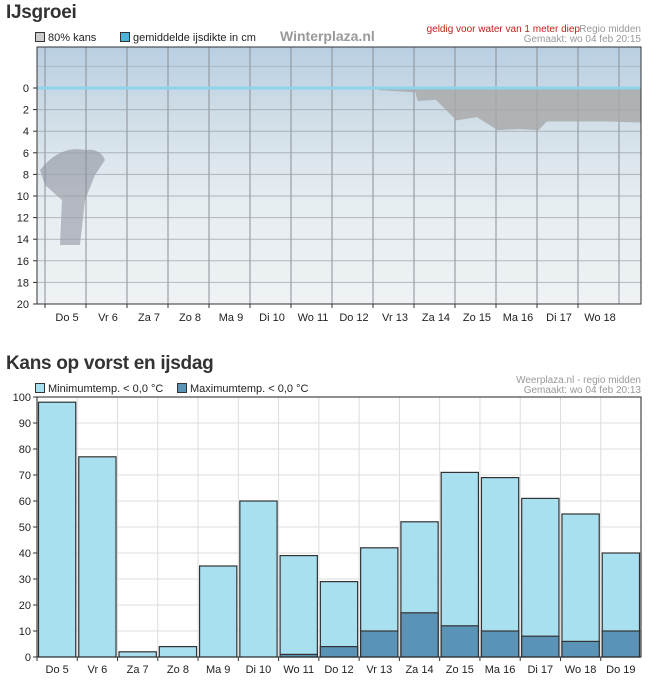  What do you see at coordinates (327, 36) in the screenshot?
I see `watermark: Winterplaza.nl` at bounding box center [327, 36].